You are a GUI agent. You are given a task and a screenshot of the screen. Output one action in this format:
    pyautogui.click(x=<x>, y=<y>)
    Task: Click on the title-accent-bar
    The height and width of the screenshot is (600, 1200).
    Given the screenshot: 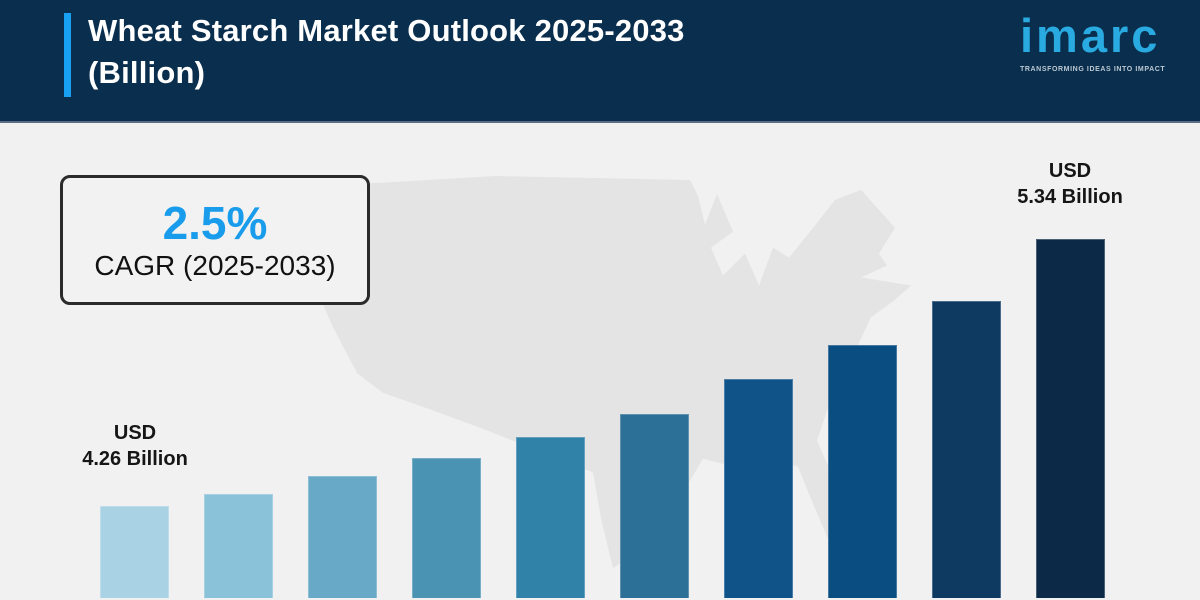 What is the action you would take?
    pyautogui.click(x=67, y=55)
    